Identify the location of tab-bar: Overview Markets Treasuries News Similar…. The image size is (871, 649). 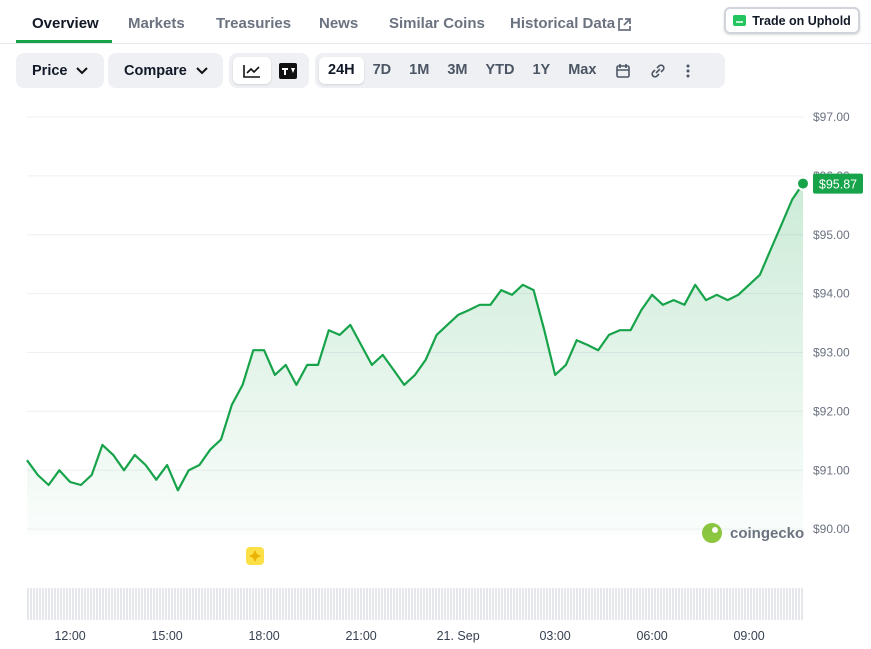
(435, 22).